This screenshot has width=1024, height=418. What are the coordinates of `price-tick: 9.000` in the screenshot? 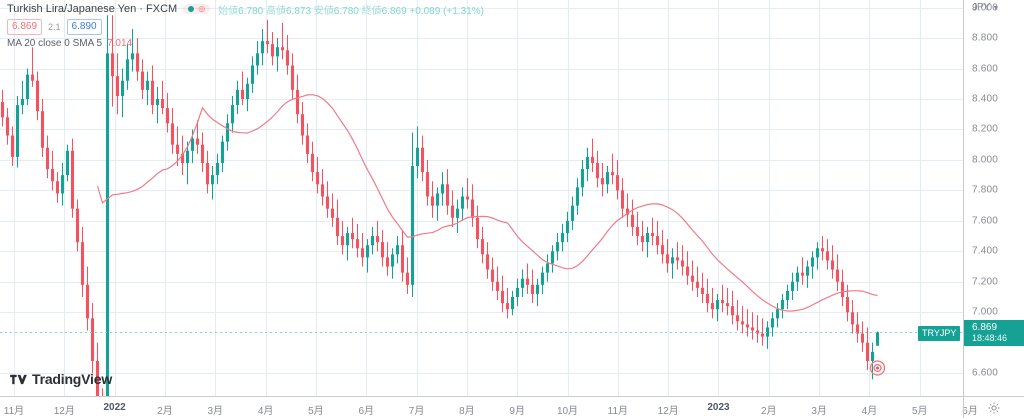 It's located at (985, 8).